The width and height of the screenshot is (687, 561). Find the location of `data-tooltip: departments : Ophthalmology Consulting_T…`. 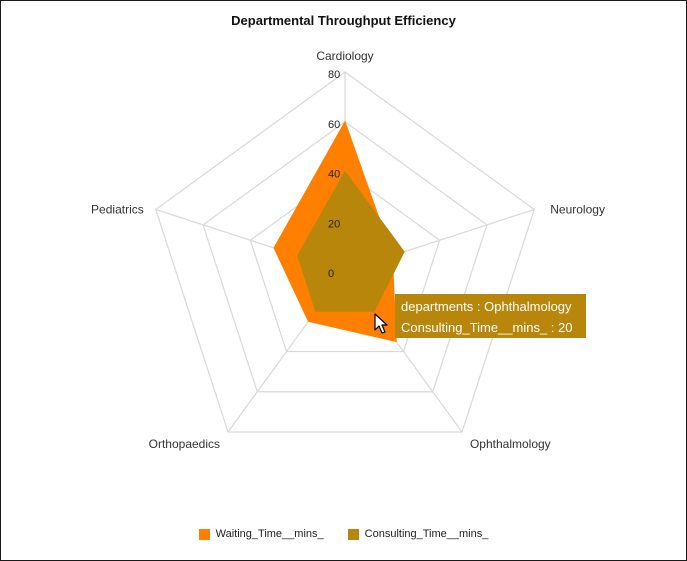

data-tooltip: departments : Ophthalmology Consulting_T… is located at coordinates (490, 316).